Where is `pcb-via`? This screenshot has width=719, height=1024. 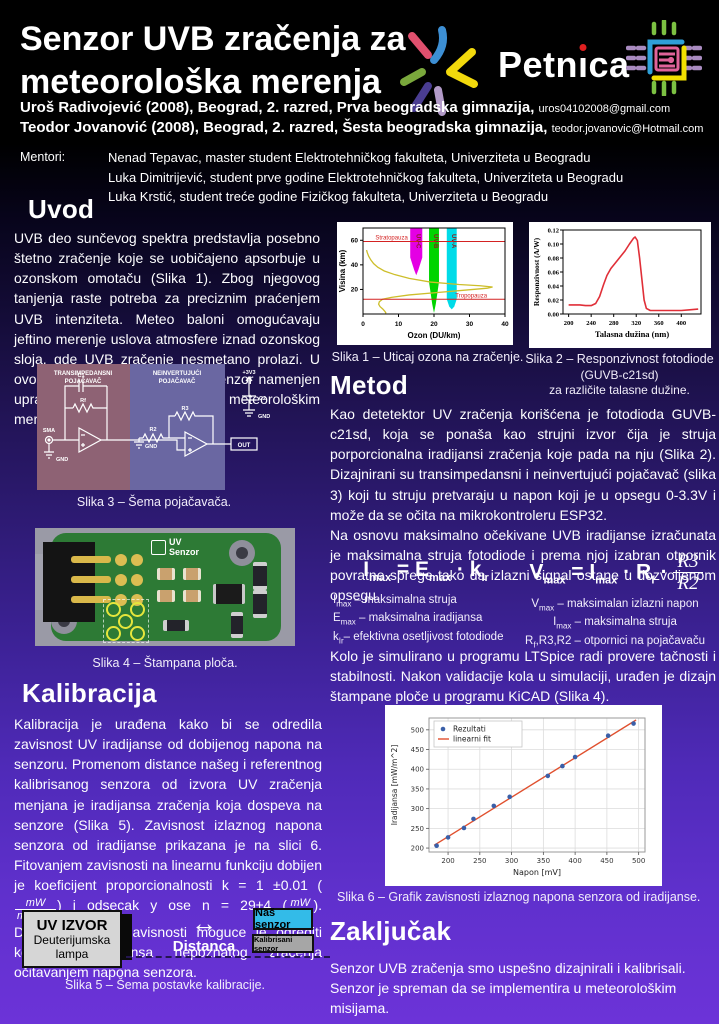
pcb-via is located at coordinates (137, 633).